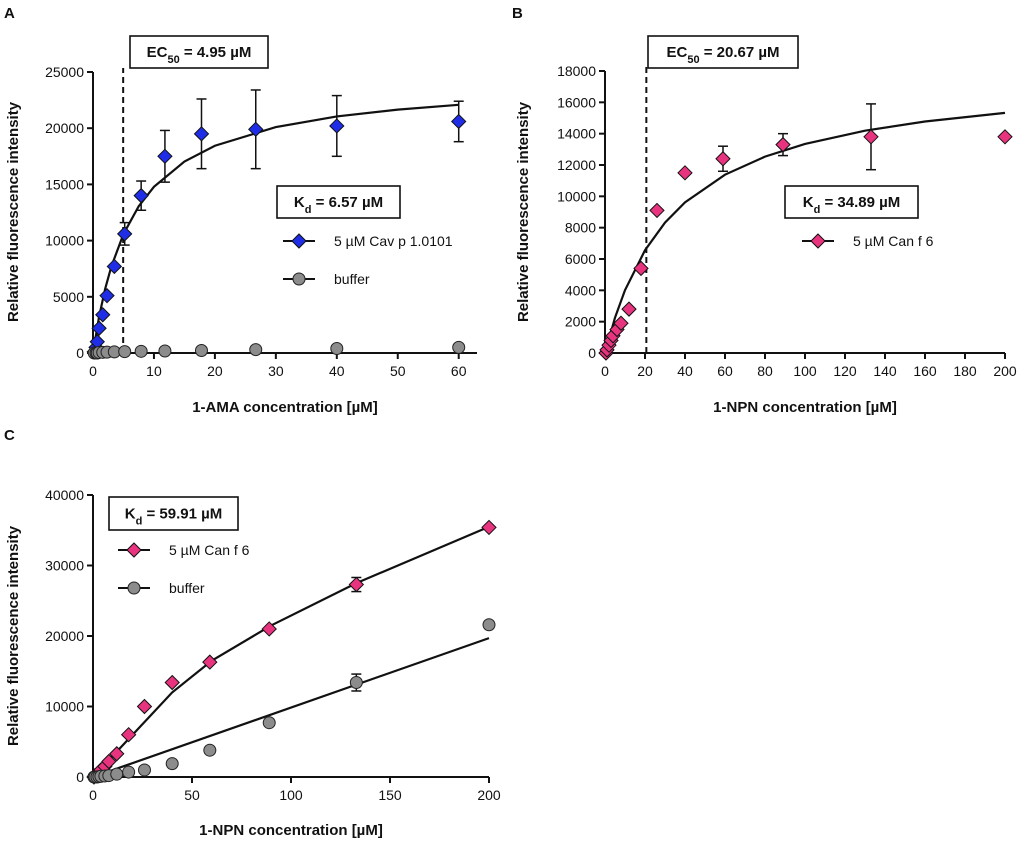  Describe the element at coordinates (285, 407) in the screenshot. I see `x-axis-title: 1-AMA concentration [µM]` at that location.